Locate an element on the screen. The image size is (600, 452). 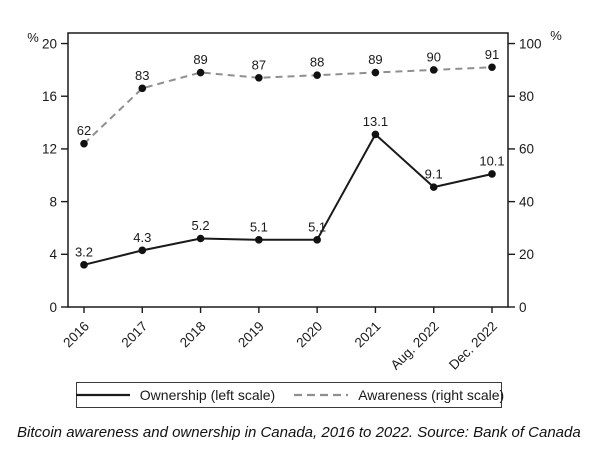
awareness-line-sample-icon is located at coordinates (321, 395).